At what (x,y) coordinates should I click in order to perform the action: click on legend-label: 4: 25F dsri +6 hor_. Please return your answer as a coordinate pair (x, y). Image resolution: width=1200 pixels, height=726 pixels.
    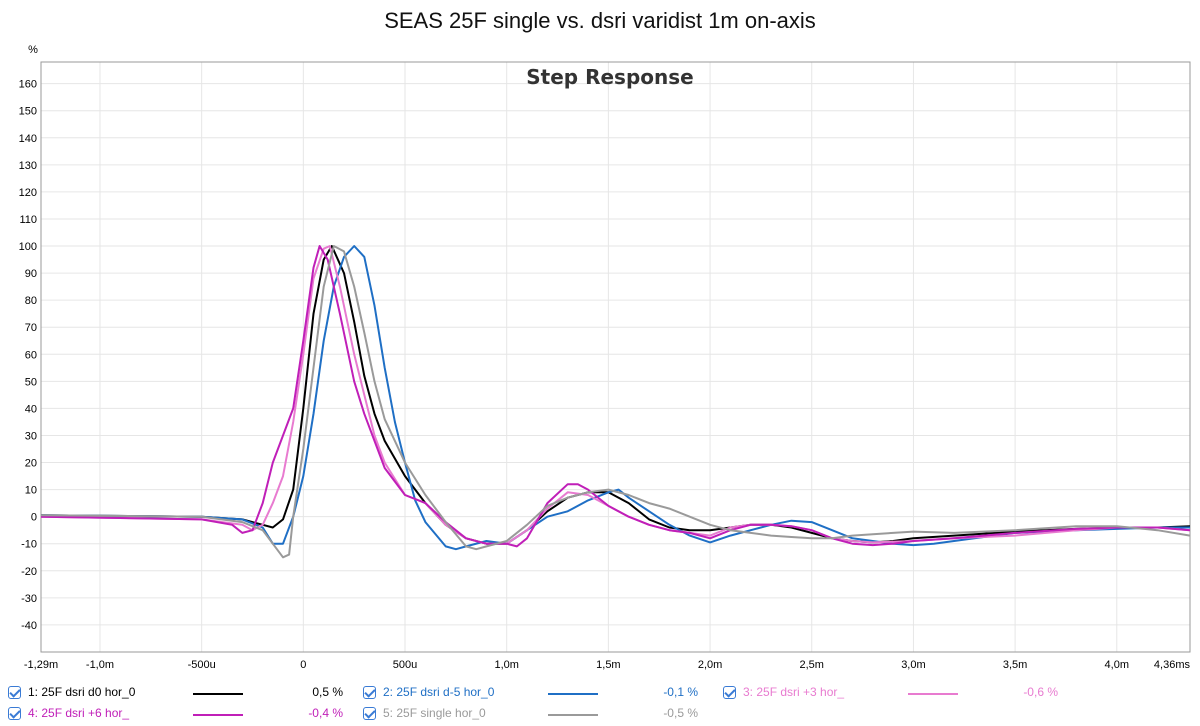
    Looking at the image, I should click on (79, 713).